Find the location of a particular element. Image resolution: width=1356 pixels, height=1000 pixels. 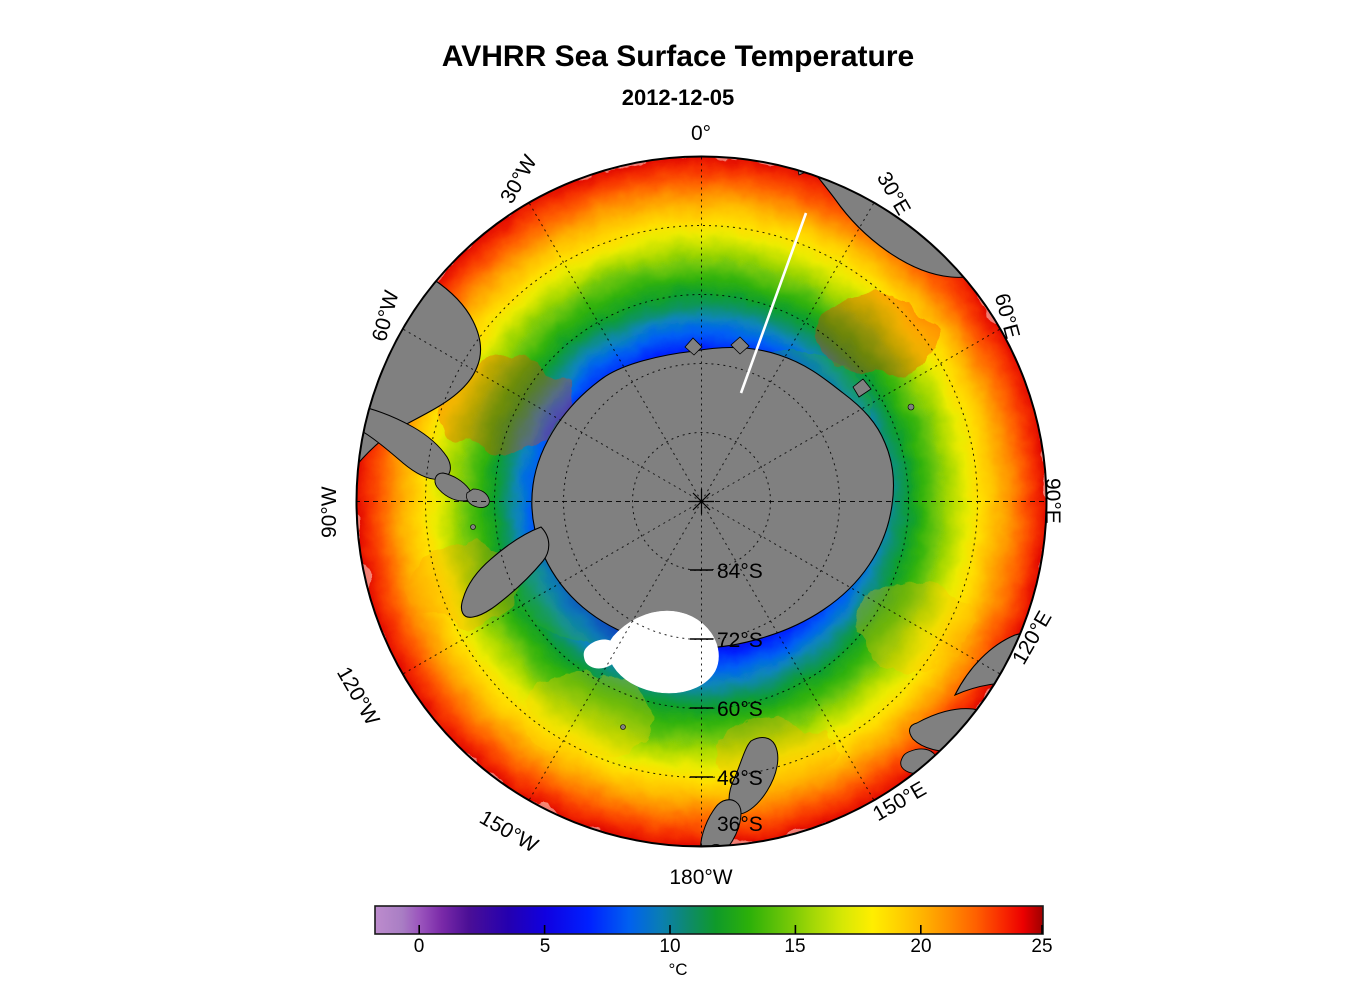

colorbar-tick-0: 0 is located at coordinates (419, 946).